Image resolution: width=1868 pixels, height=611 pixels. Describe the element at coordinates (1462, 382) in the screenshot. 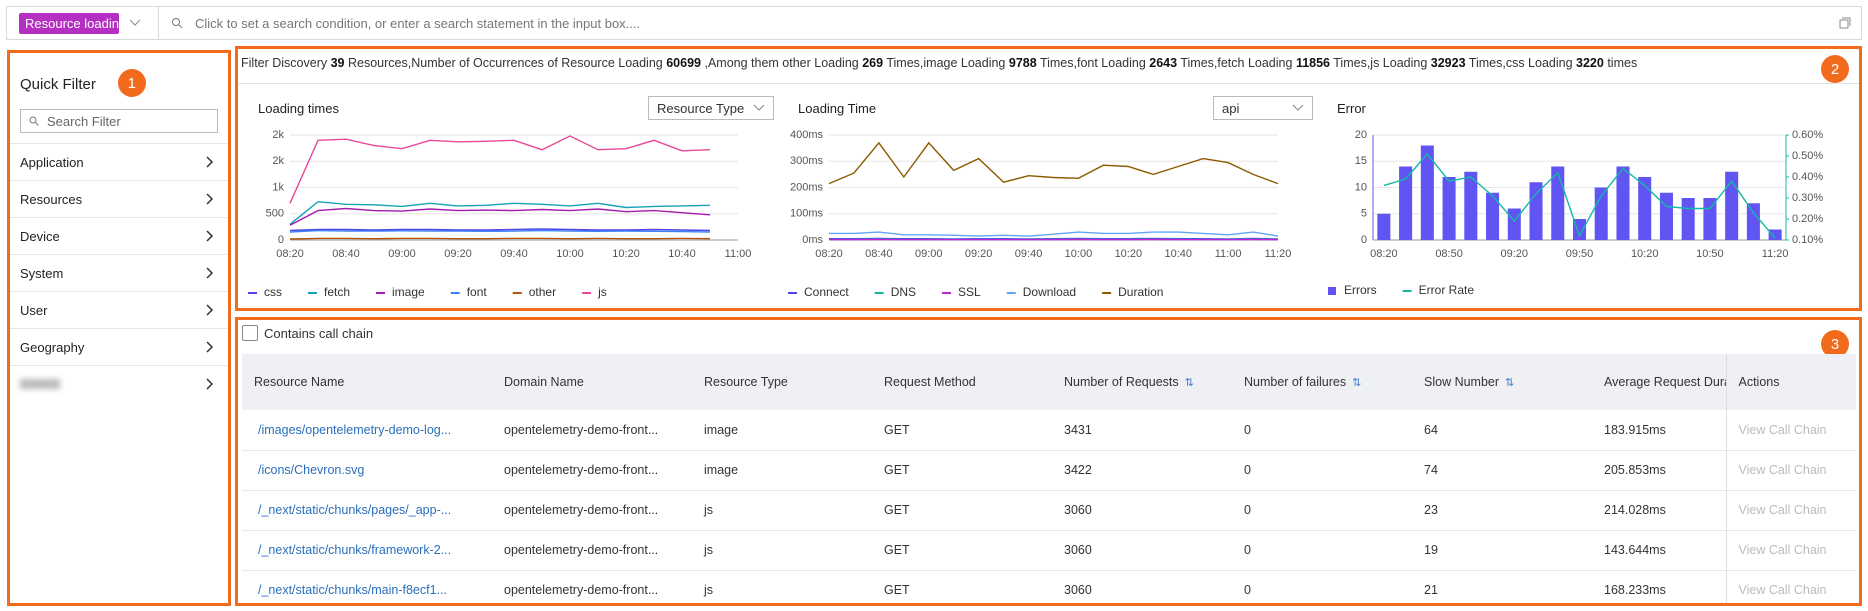

I see `column-header-label: Slow Number` at that location.